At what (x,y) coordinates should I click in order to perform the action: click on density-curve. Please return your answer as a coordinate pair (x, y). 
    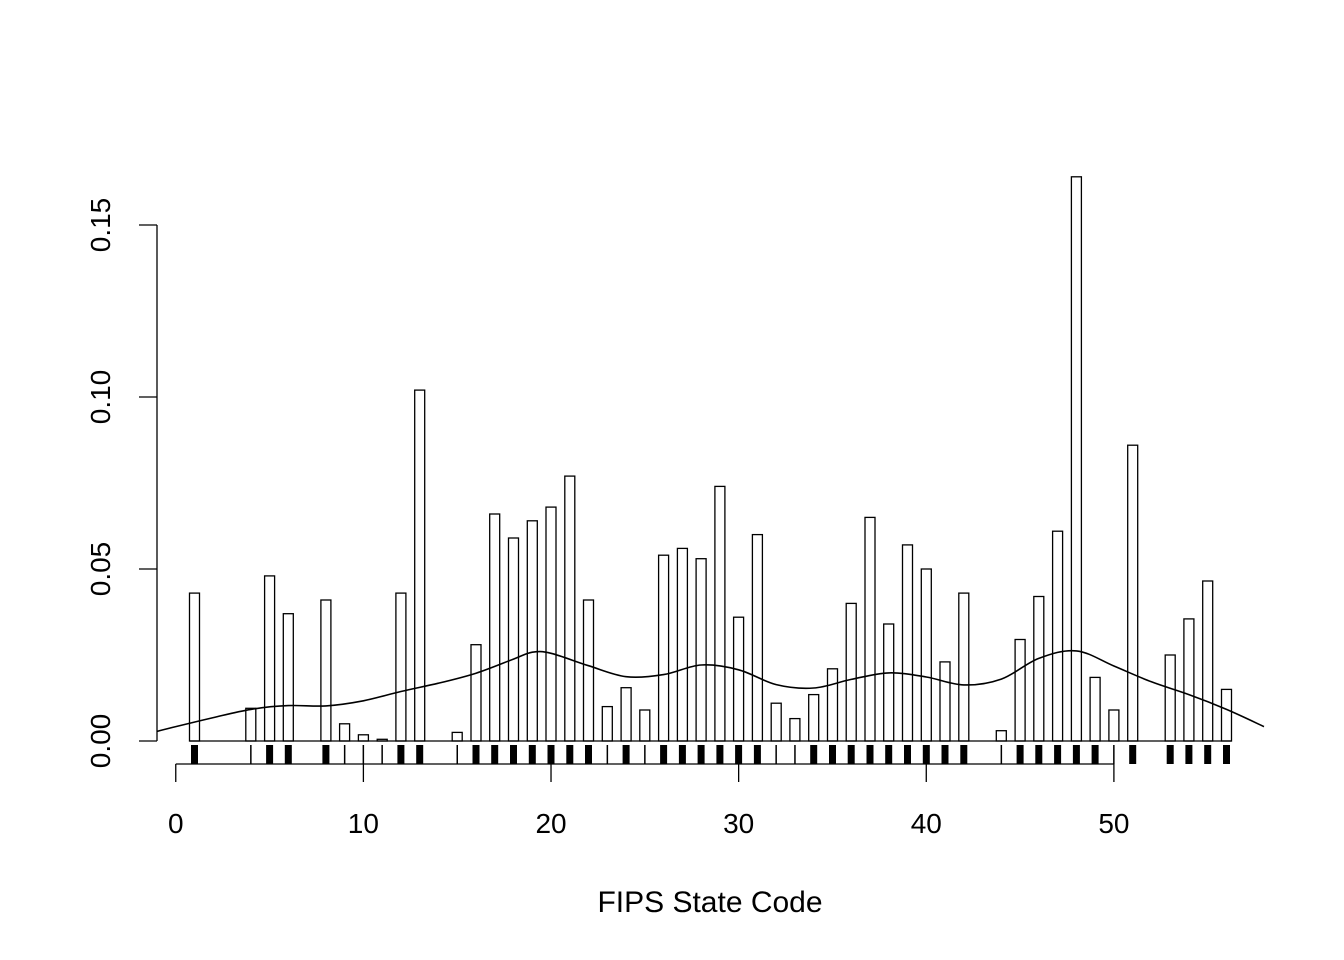
    Looking at the image, I should click on (710, 691).